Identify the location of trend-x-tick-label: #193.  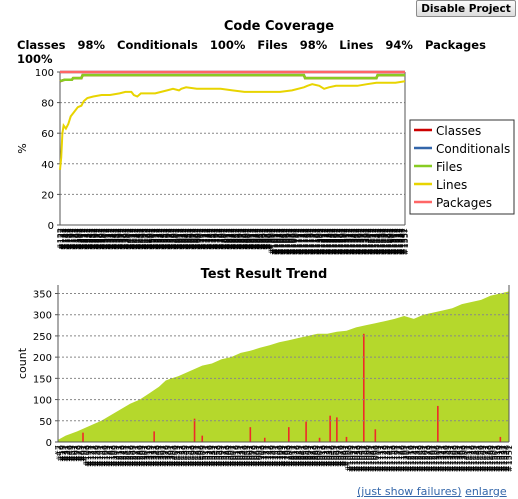
(112, 456).